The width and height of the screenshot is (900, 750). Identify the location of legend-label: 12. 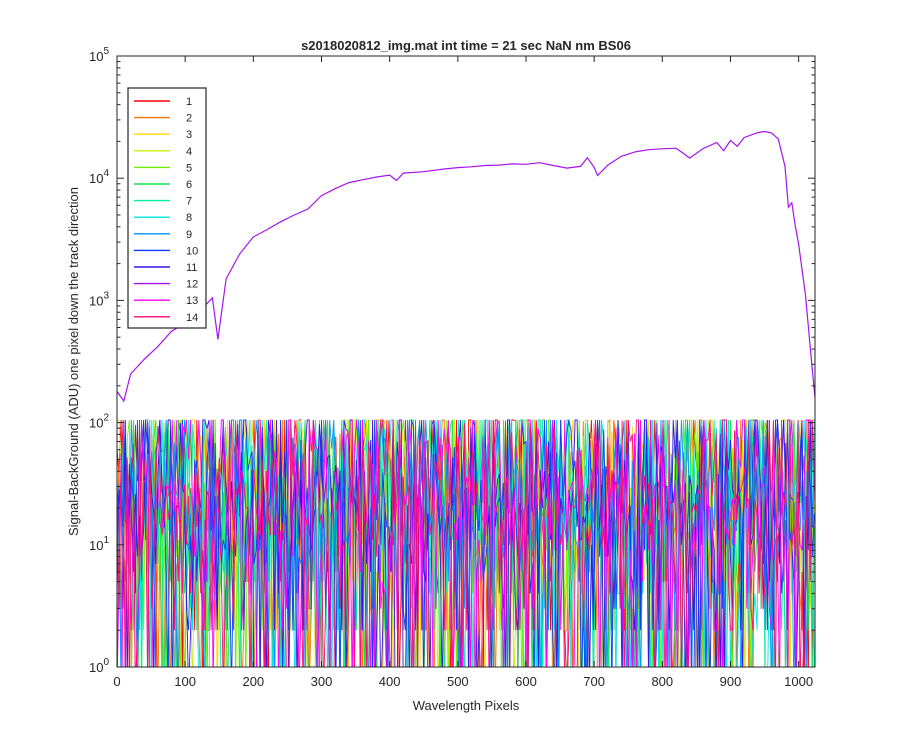
(192, 285).